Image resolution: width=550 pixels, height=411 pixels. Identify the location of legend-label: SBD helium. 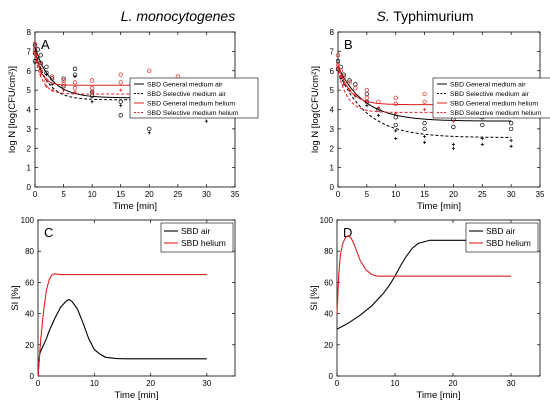
(508, 243).